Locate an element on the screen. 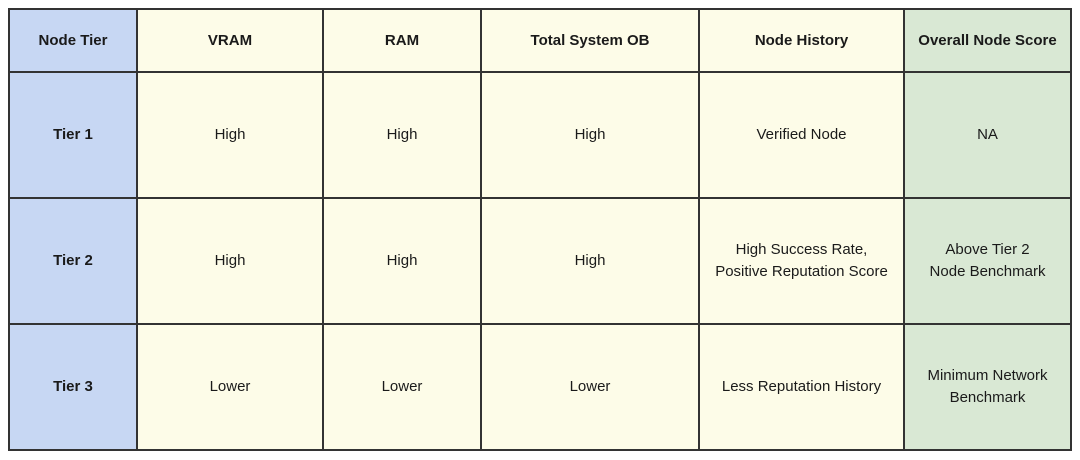 The image size is (1080, 460). cell-tier2-ram: High is located at coordinates (402, 261).